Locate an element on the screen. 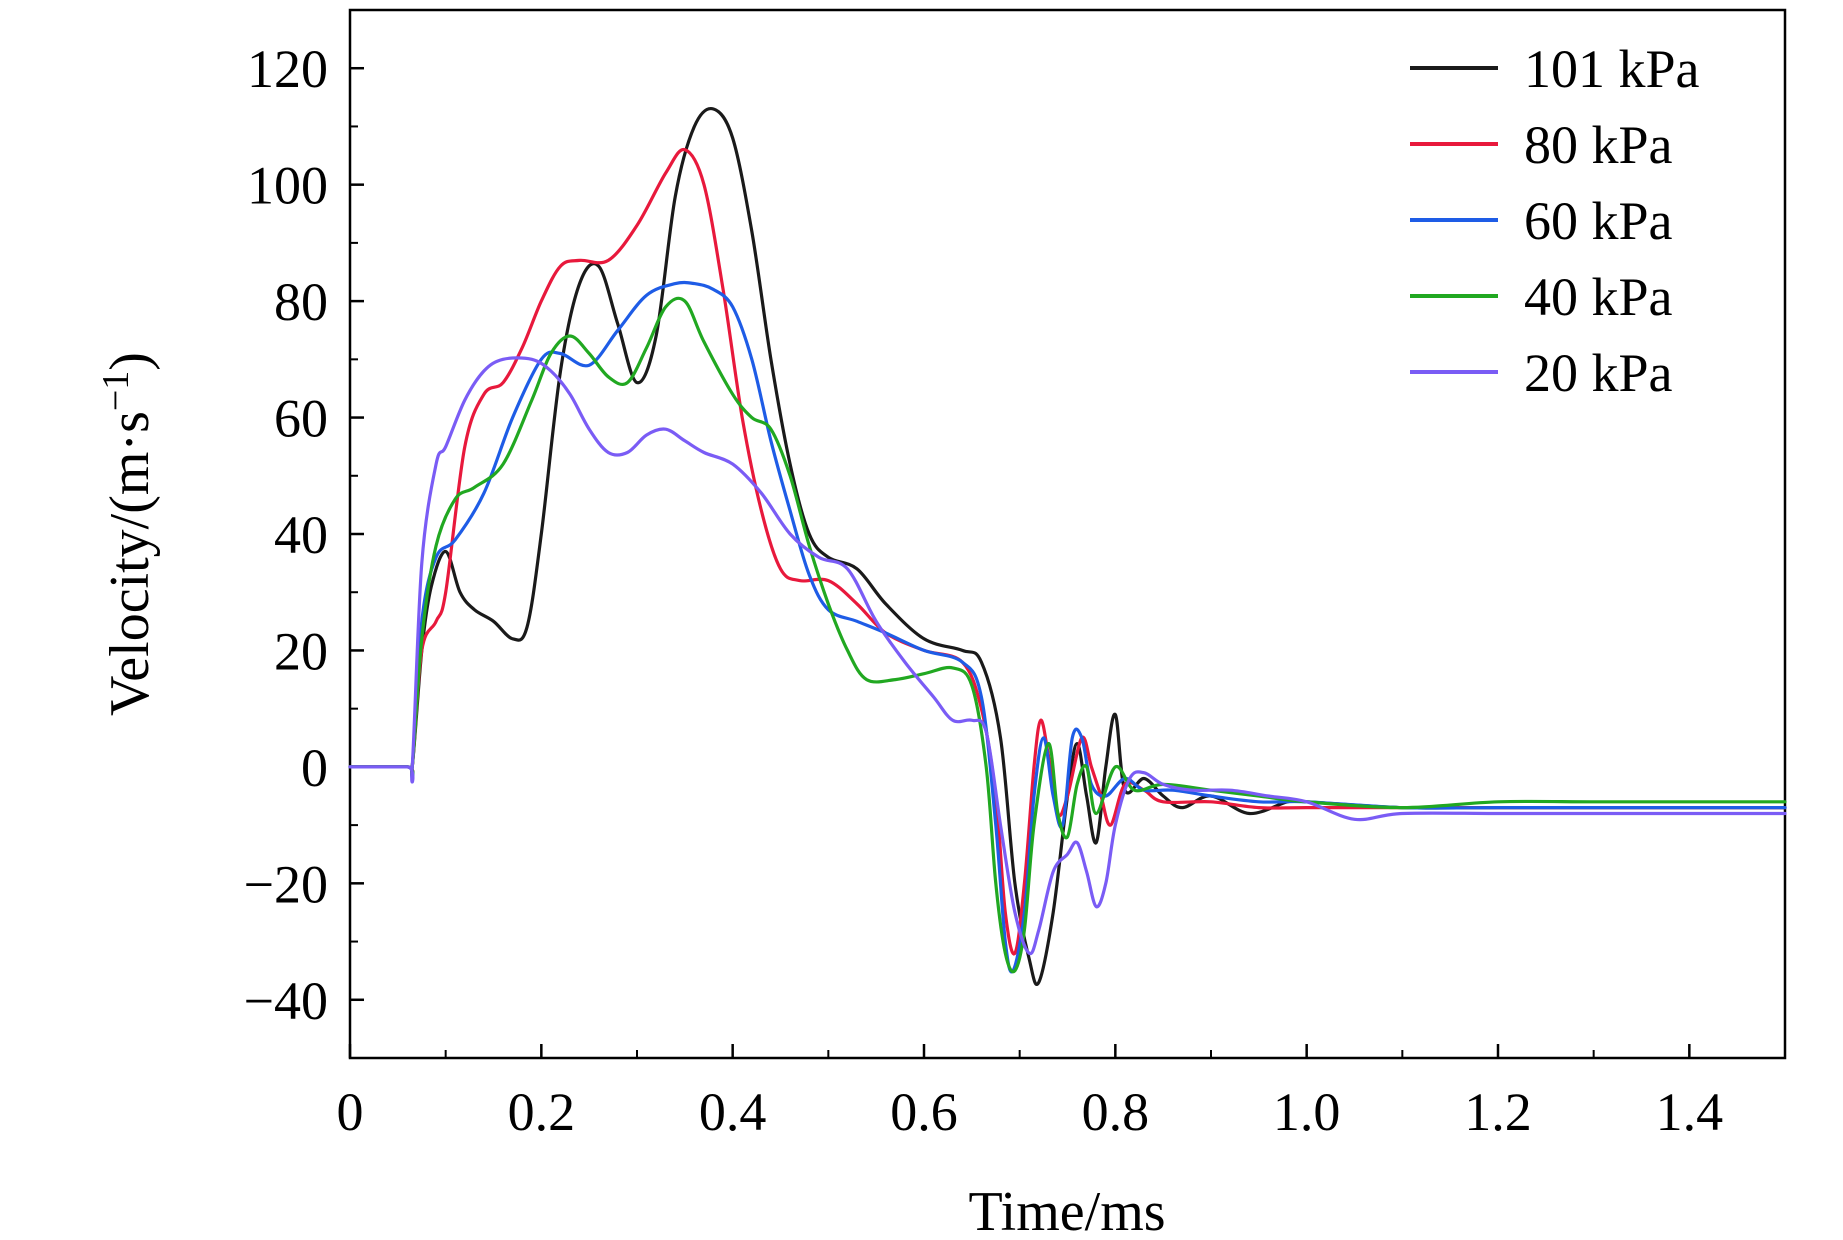  x-tick-label: 0 is located at coordinates (350, 1112).